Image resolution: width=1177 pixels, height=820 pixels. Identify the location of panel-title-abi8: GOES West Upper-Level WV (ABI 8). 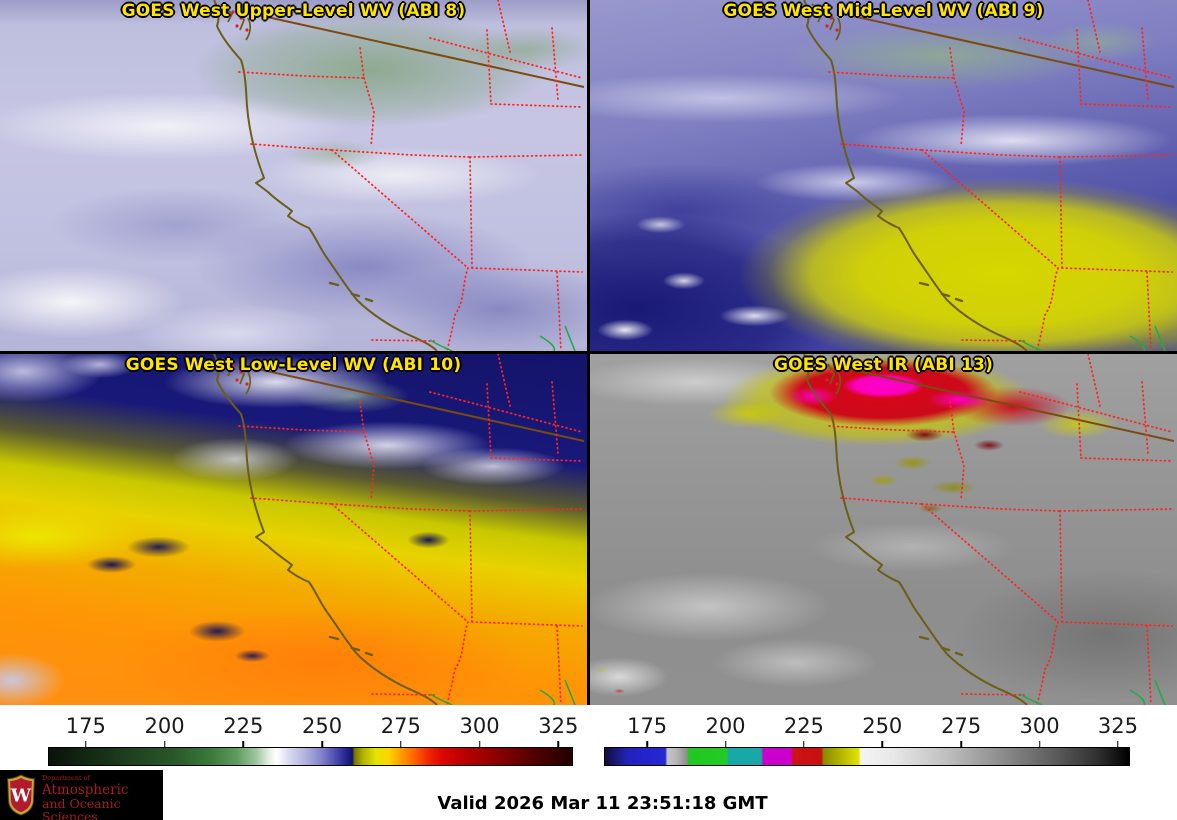
(293, 11).